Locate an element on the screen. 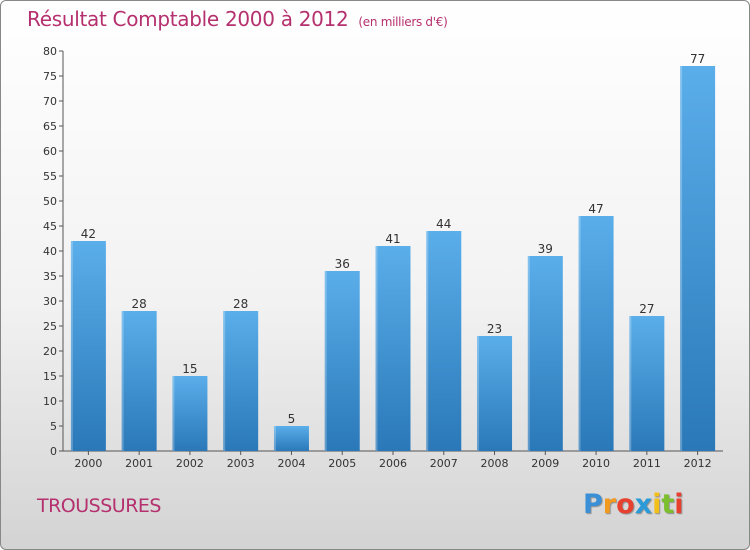 This screenshot has height=550, width=750. y-tick-label: 25 is located at coordinates (50, 326).